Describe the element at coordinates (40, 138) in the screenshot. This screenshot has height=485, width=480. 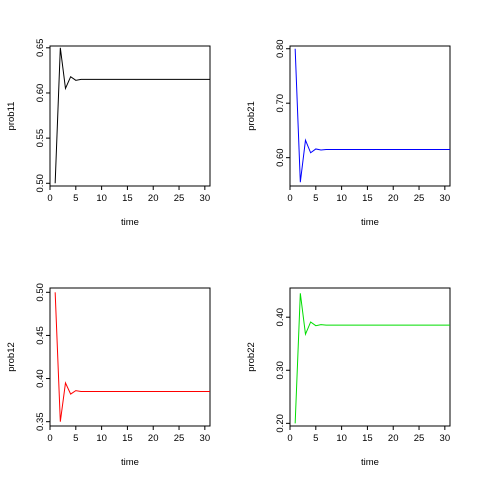
I see `prob11-y-tick-label-1: 0.55` at that location.